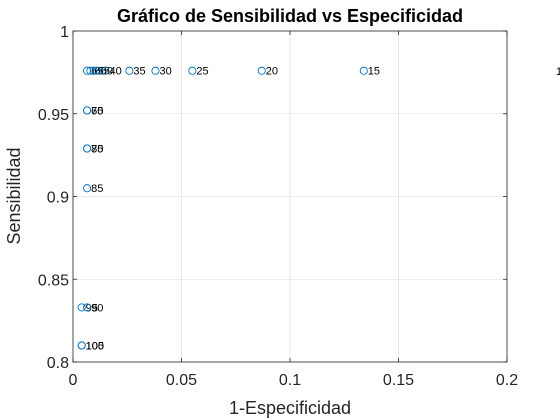 The height and width of the screenshot is (420, 560). I want to click on data-point-label: 105, so click(95, 346).